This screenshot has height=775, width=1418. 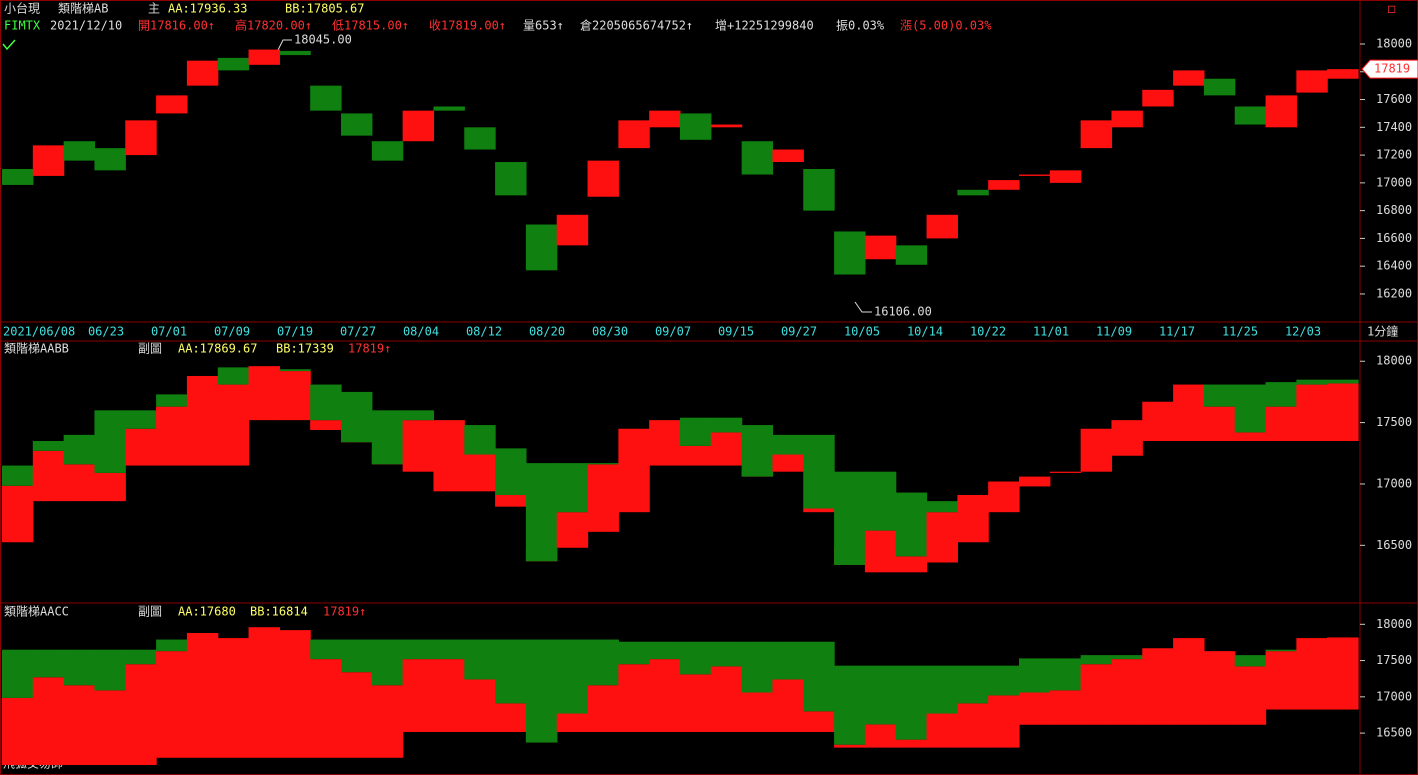 I want to click on main: 主, so click(x=154, y=9).